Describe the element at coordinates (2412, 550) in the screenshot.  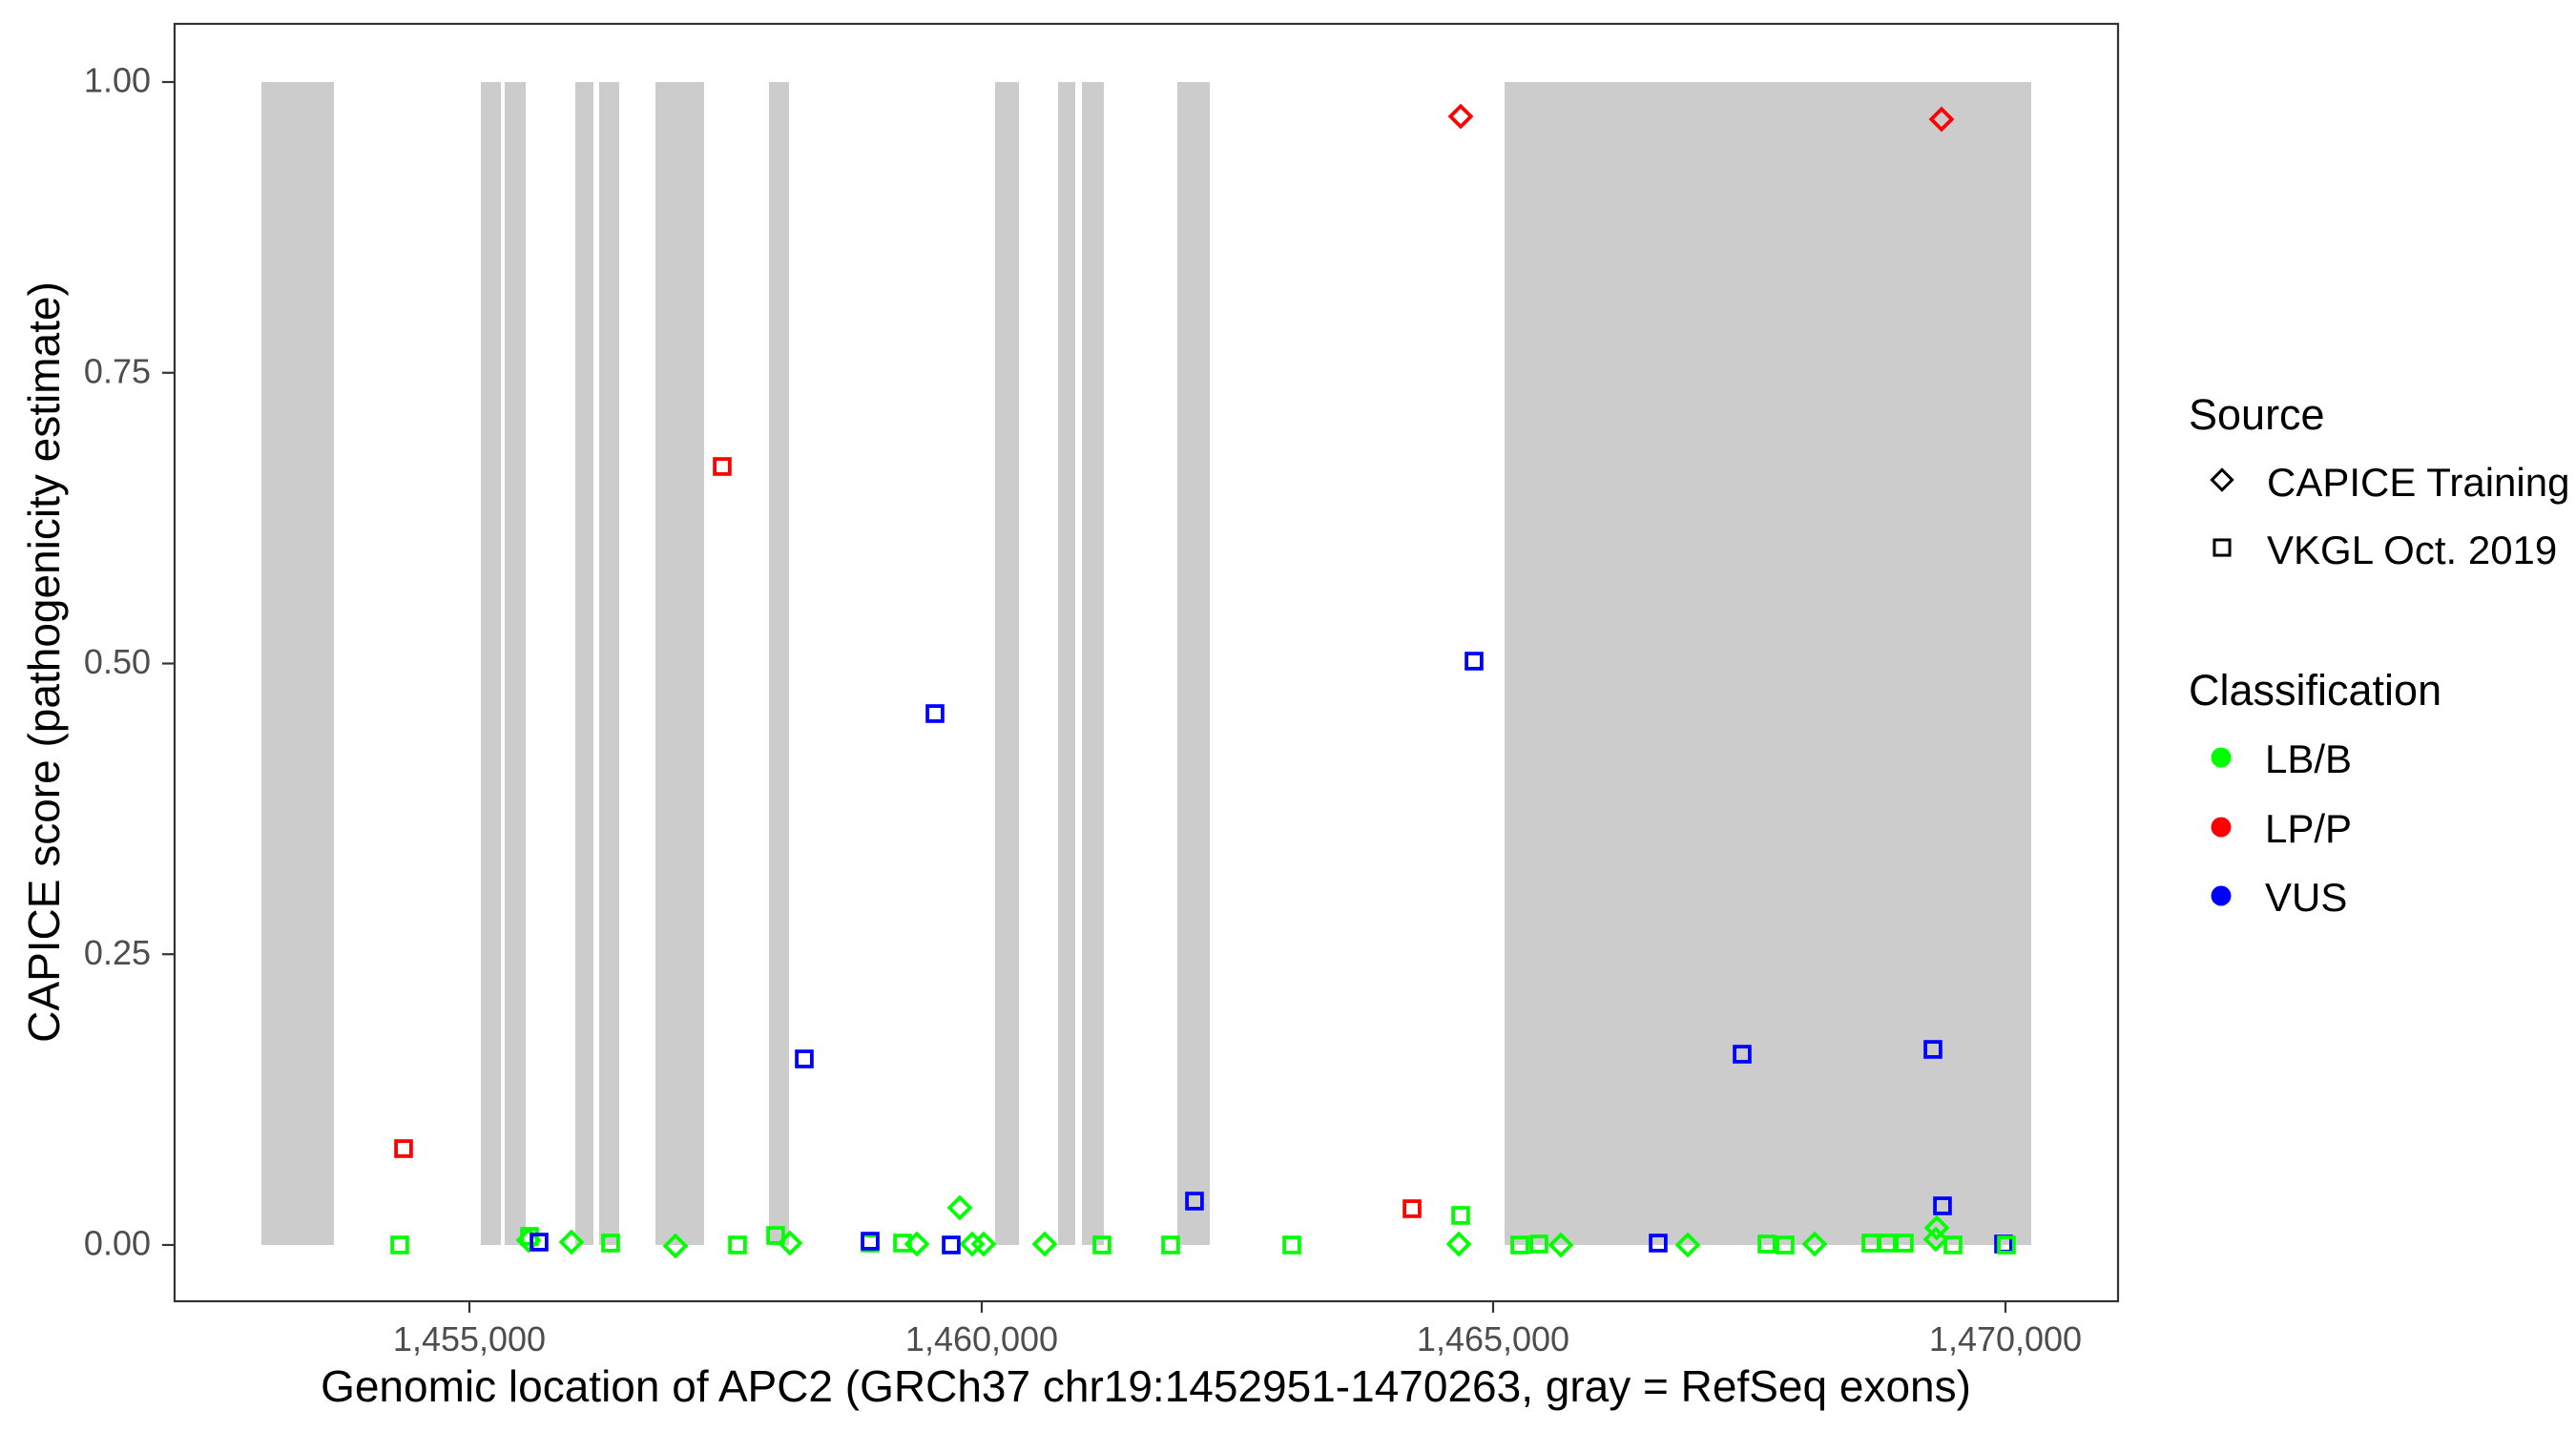
I see `svg-text: VKGL Oct. 2019` at that location.